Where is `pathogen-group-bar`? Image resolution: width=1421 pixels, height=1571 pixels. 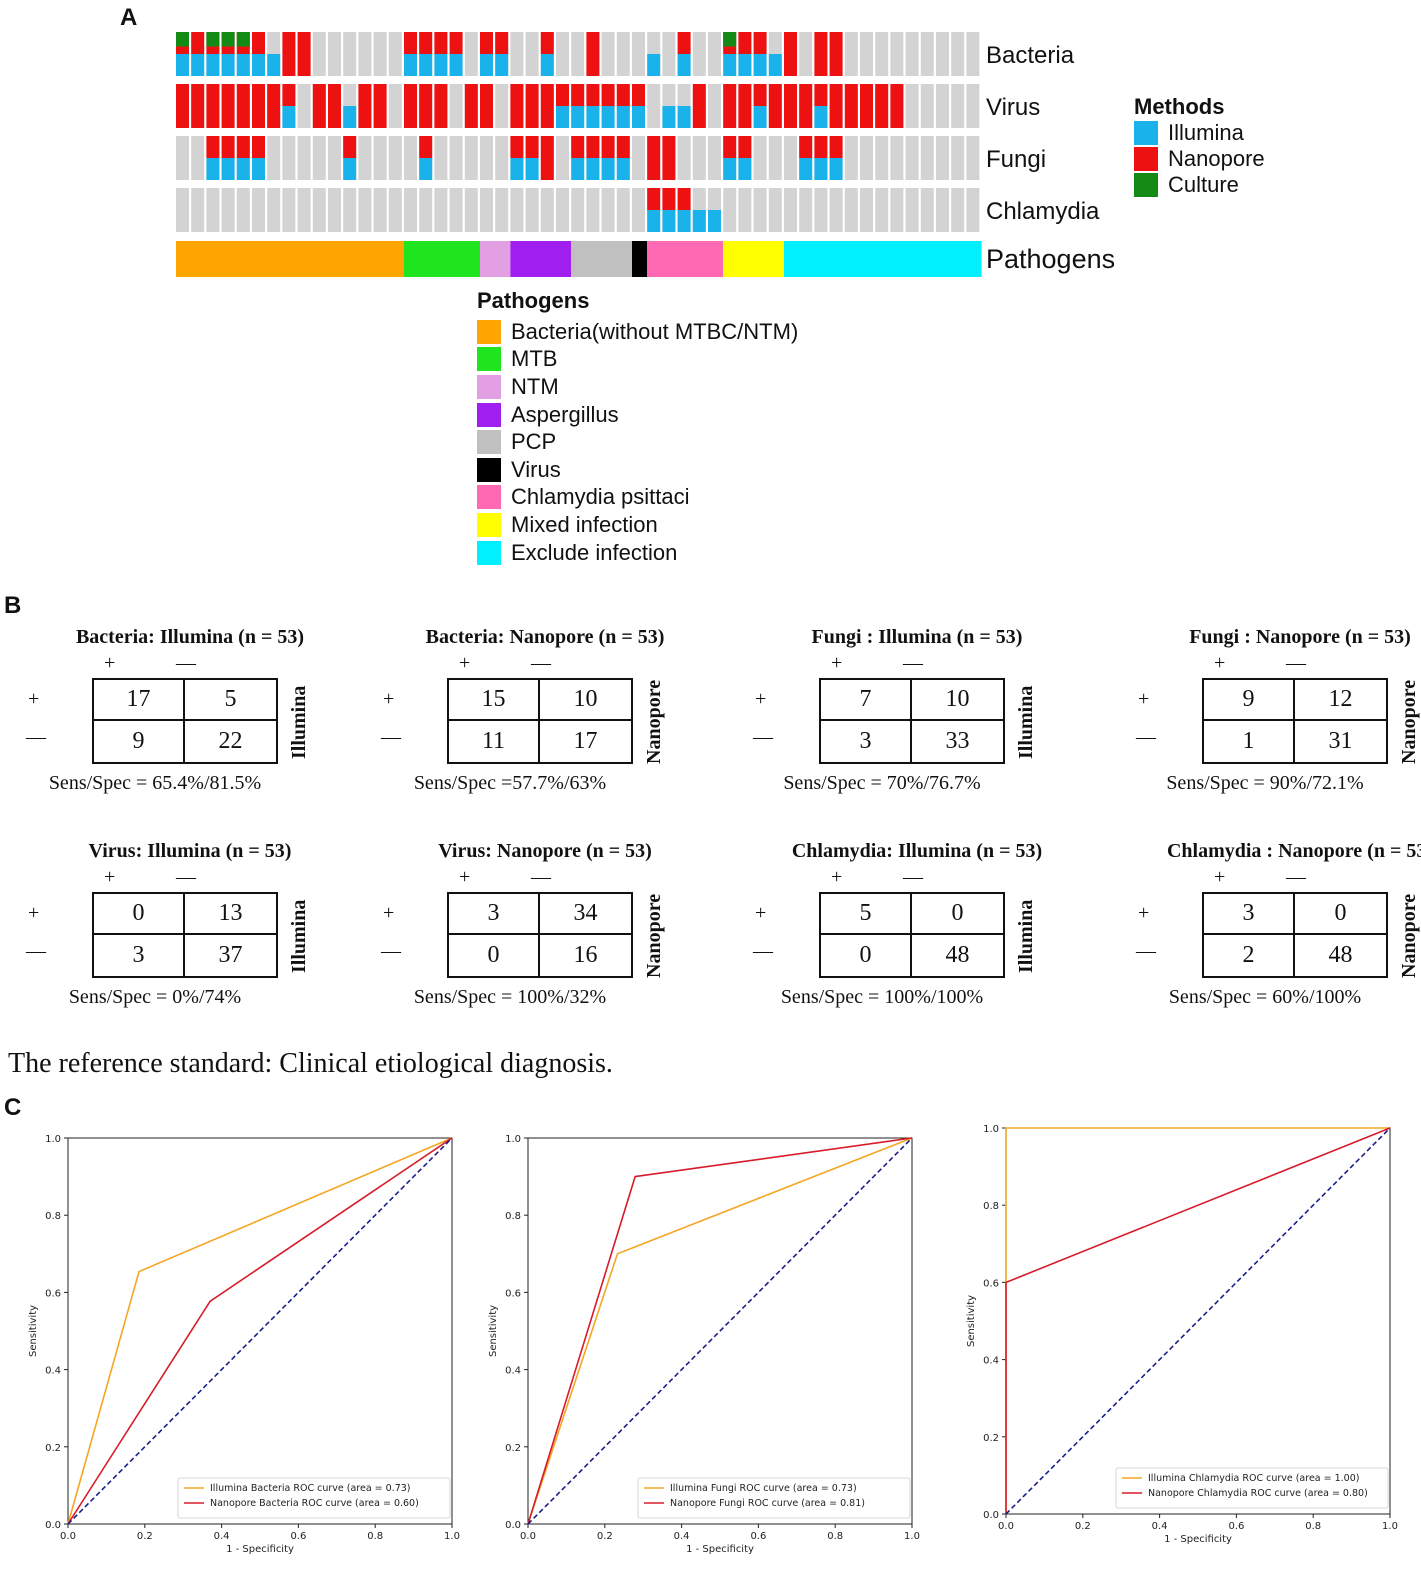 pathogen-group-bar is located at coordinates (601, 259).